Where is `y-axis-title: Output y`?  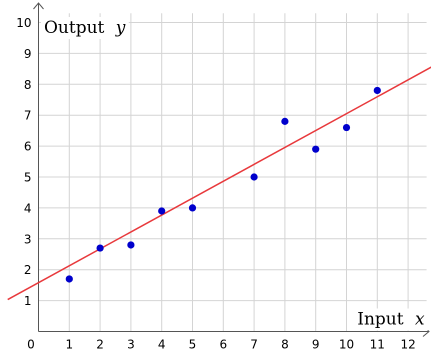
y-axis-title: Output y is located at coordinates (85, 28).